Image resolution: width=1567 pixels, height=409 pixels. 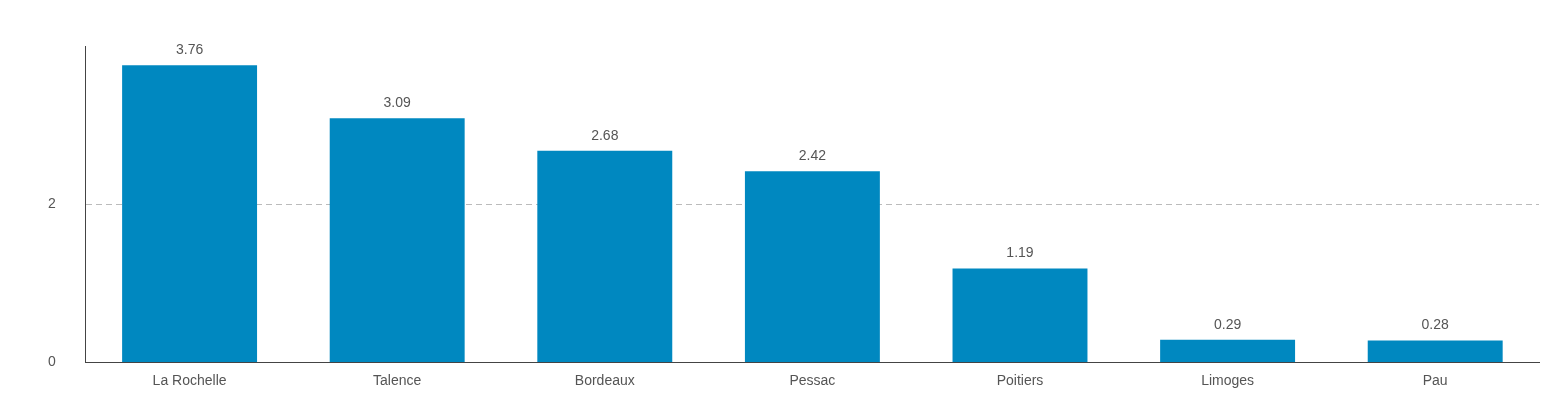 I want to click on data-label: 2.68, so click(x=605, y=134).